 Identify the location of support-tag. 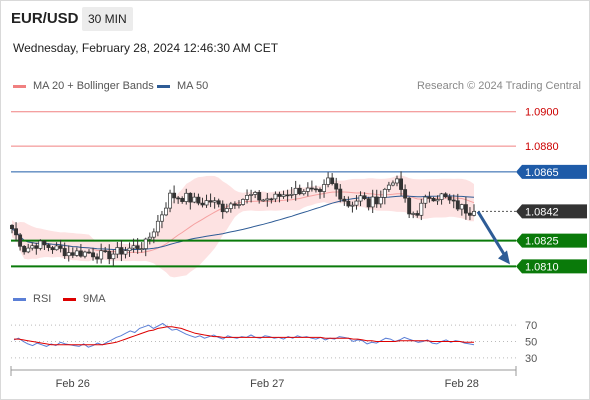
(551, 240).